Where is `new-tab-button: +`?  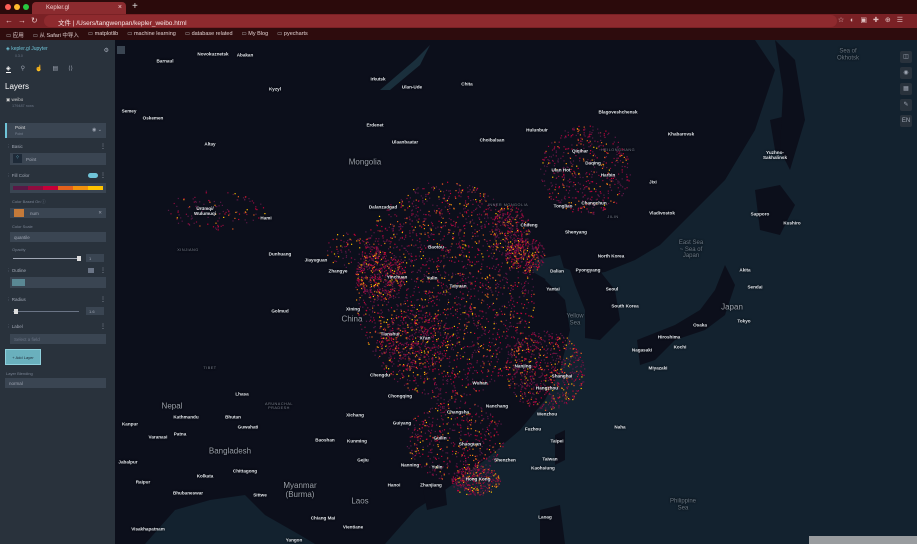 new-tab-button: + is located at coordinates (135, 6).